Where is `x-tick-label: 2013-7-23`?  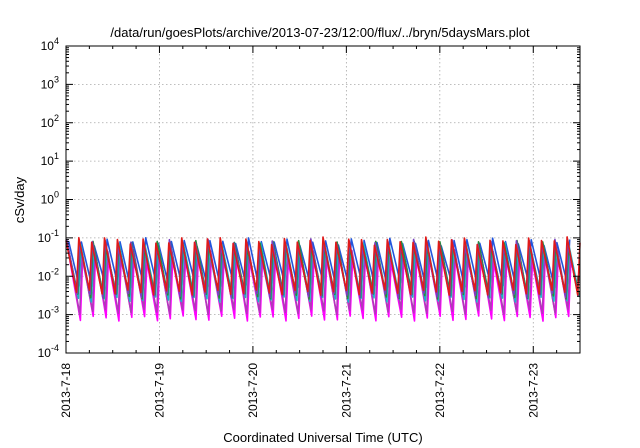 x-tick-label: 2013-7-23 is located at coordinates (533, 390).